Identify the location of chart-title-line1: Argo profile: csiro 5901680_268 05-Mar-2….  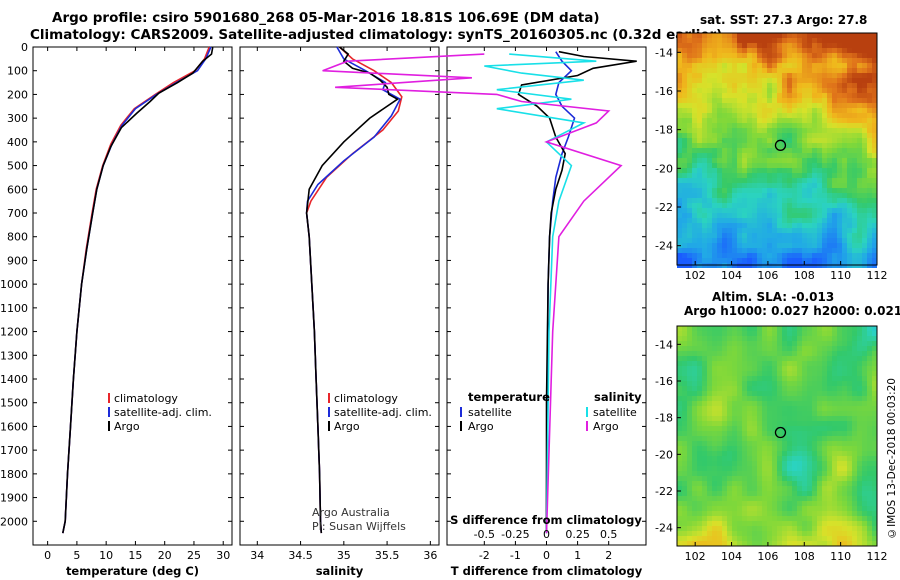
(326, 18).